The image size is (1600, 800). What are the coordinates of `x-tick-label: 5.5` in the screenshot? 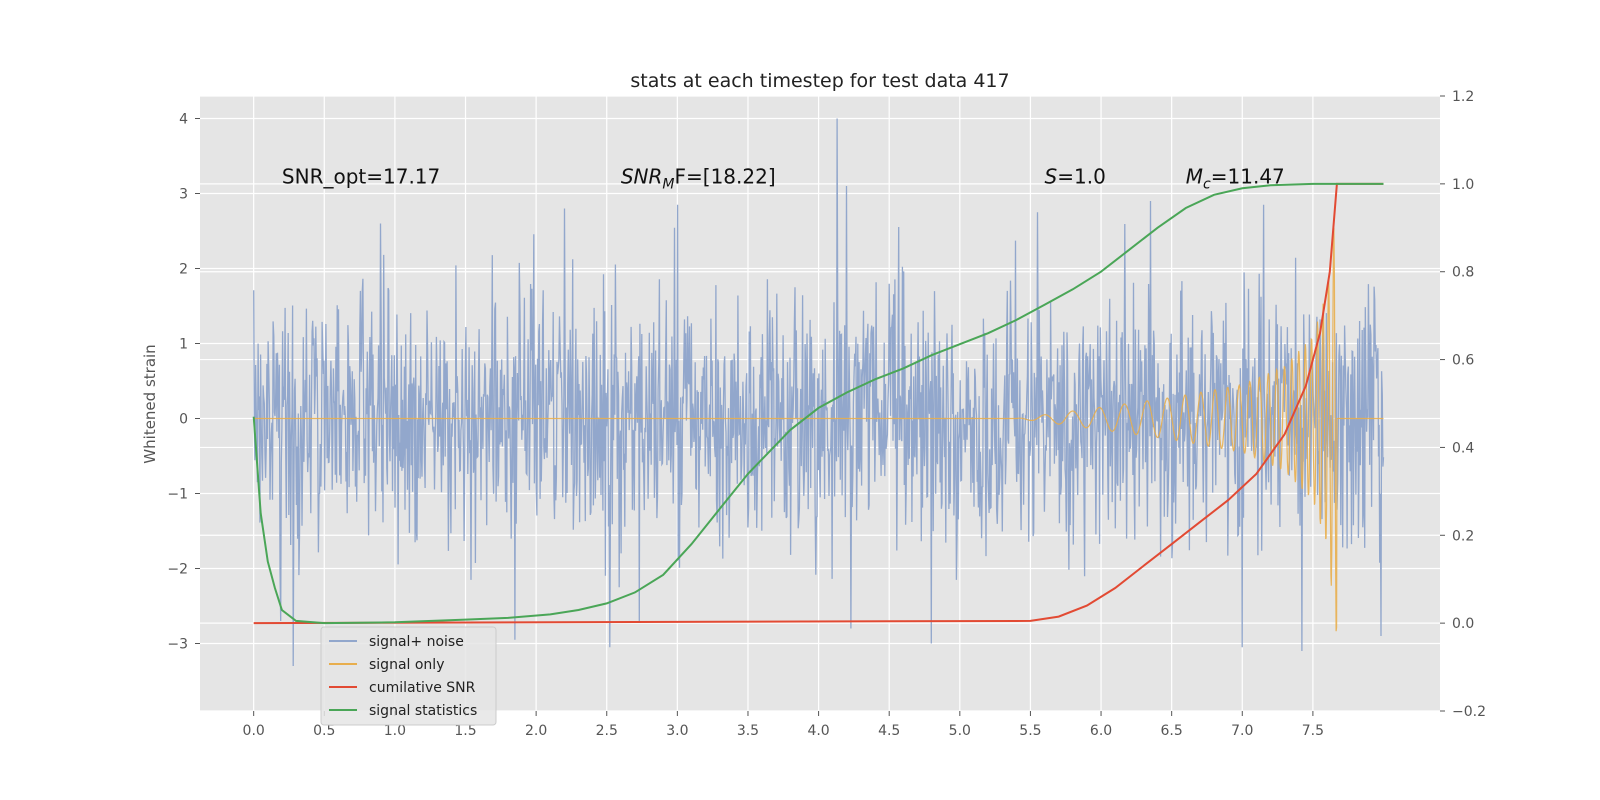 It's located at (1030, 731).